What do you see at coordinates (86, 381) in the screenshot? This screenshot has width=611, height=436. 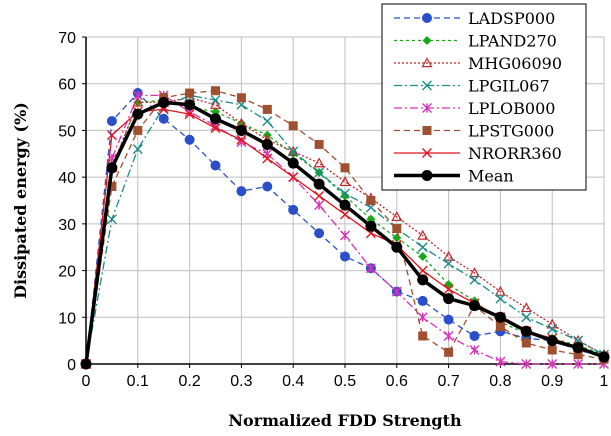 I see `x-tick-label: 0` at bounding box center [86, 381].